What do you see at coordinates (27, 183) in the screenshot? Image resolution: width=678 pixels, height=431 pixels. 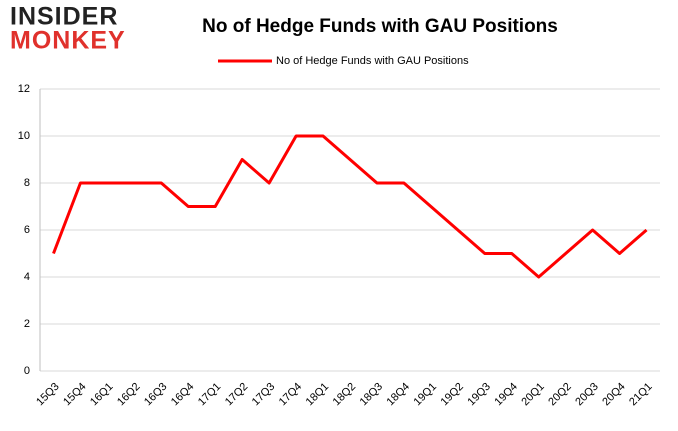 I see `y-tick-label: 8` at bounding box center [27, 183].